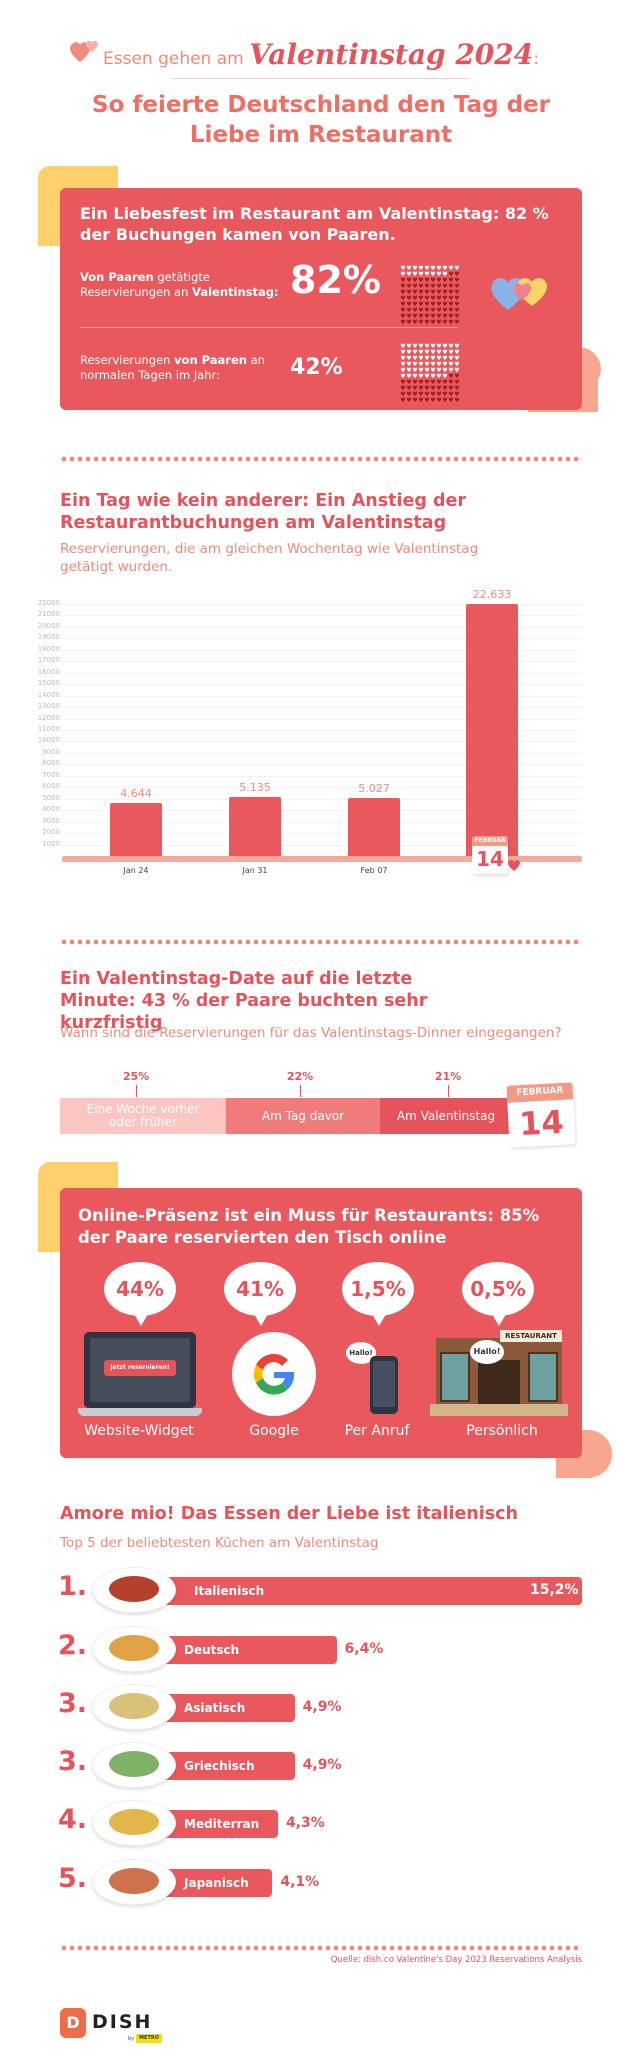  What do you see at coordinates (487, 1352) in the screenshot?
I see `speech-bubble-in-person: Hallo!` at bounding box center [487, 1352].